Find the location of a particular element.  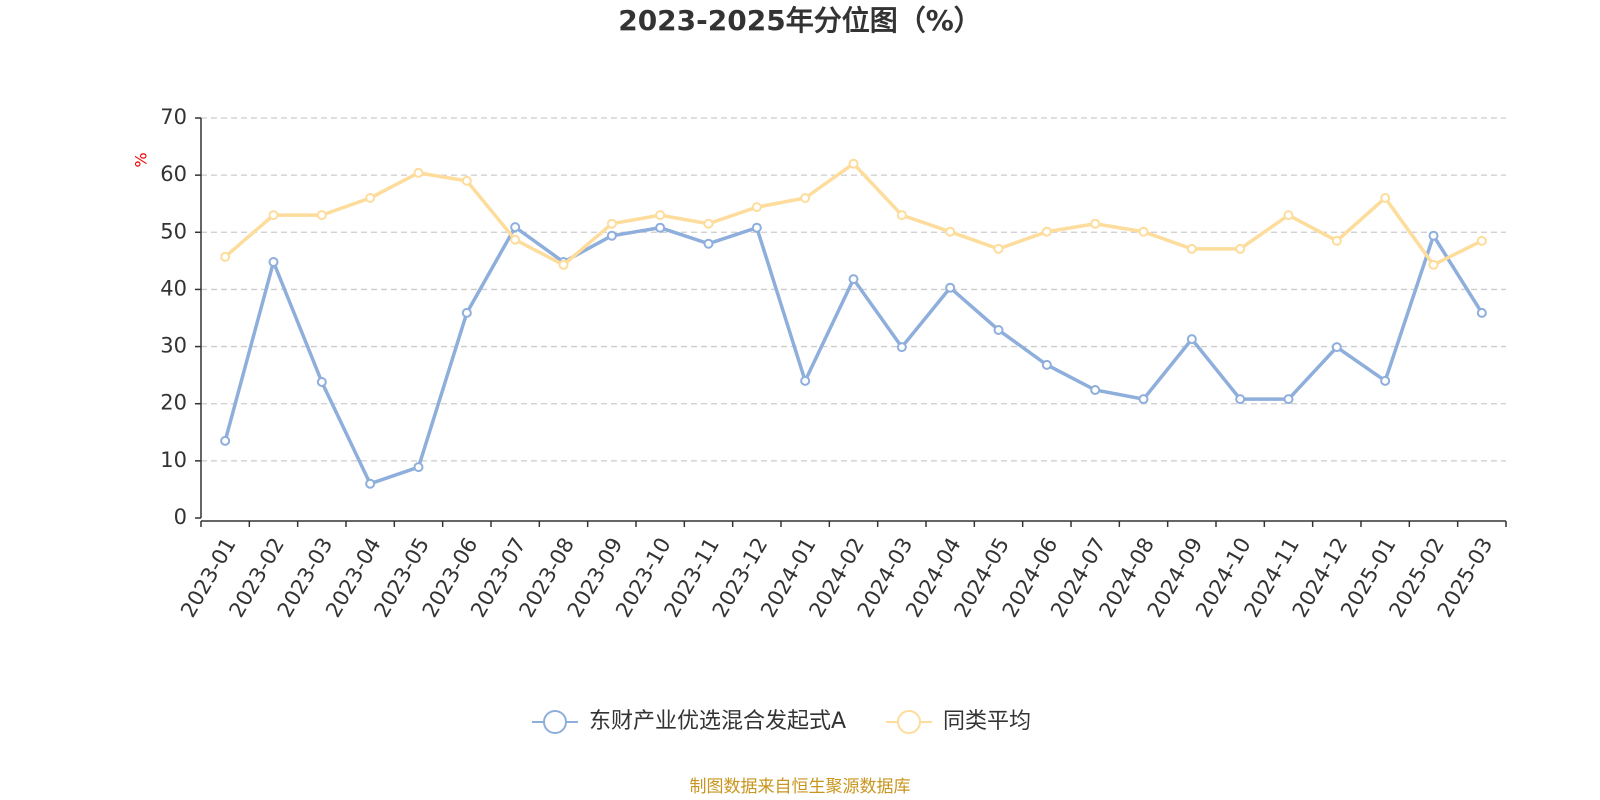

y-axis-label: % is located at coordinates (141, 159).